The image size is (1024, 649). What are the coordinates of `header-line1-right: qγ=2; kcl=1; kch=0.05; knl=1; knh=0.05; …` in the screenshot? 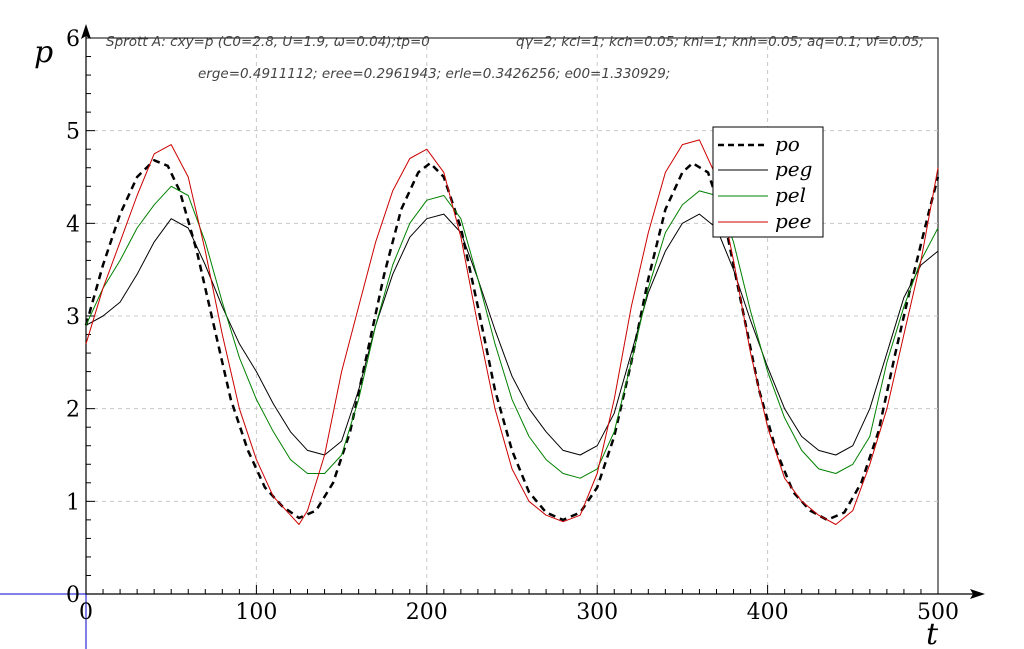 It's located at (720, 42).